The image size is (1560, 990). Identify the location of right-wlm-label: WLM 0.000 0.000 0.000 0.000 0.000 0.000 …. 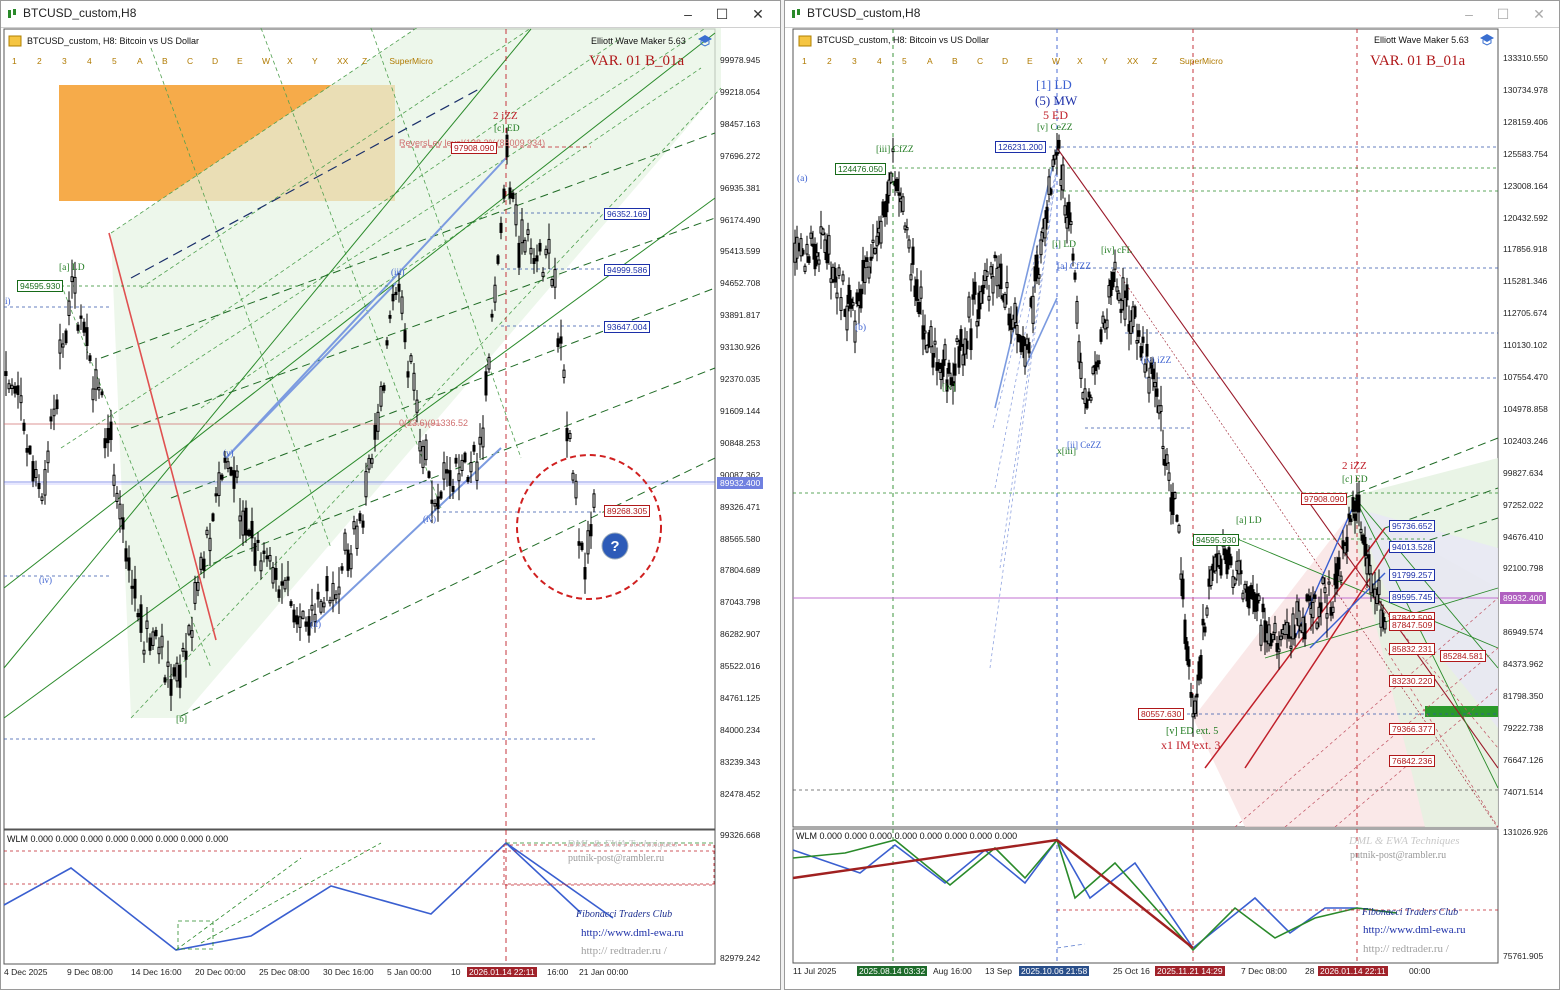
(907, 836).